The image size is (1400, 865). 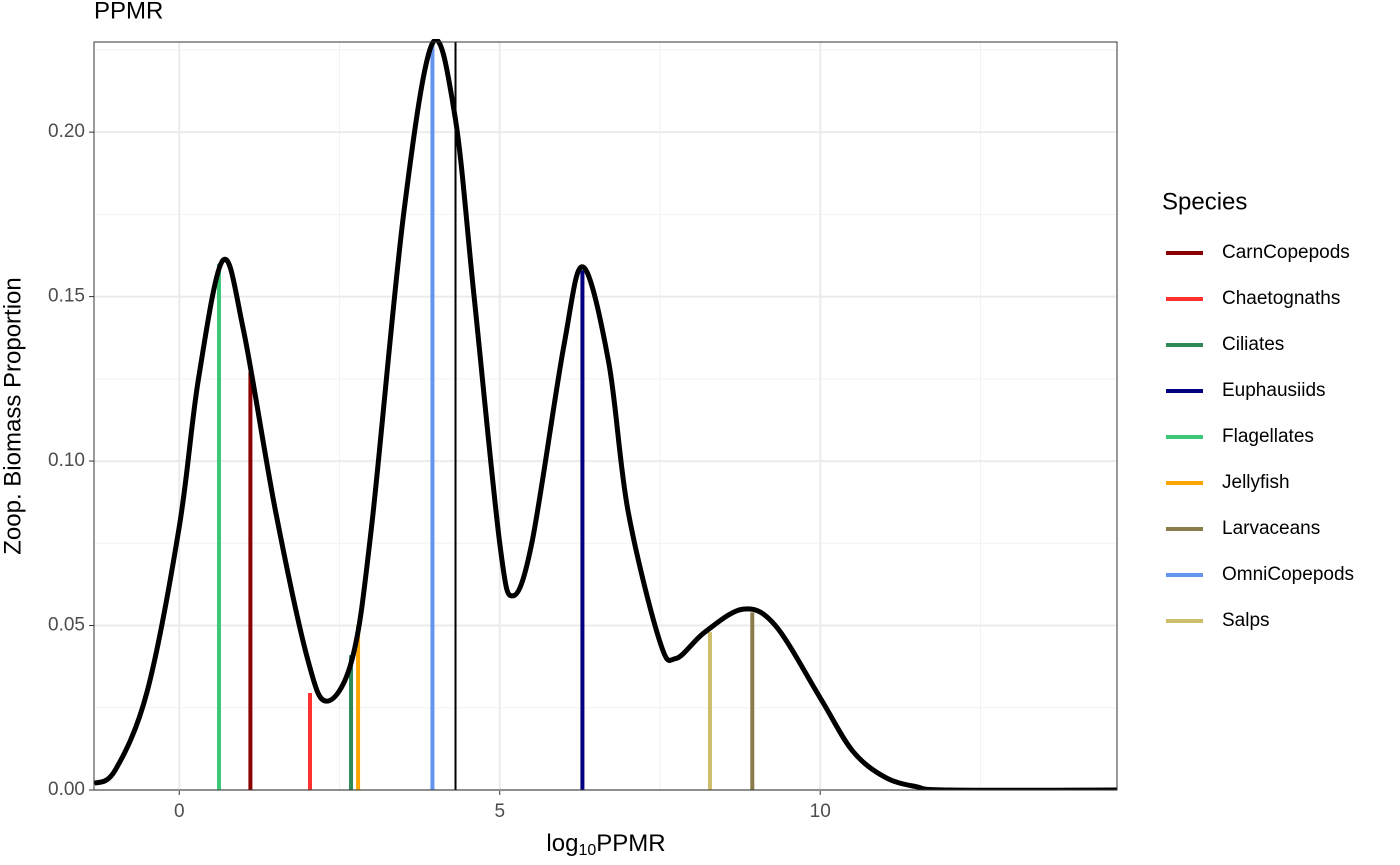 I want to click on legend-label: Larvaceans, so click(x=1271, y=528).